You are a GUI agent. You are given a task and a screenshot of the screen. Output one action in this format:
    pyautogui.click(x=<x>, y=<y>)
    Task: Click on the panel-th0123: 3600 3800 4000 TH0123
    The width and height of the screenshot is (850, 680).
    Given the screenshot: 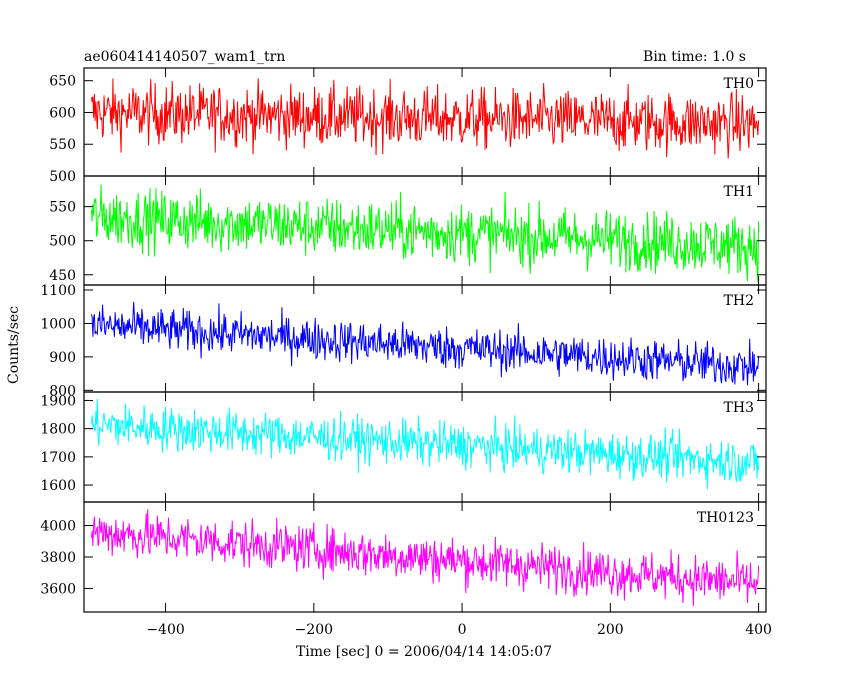 What is the action you would take?
    pyautogui.click(x=403, y=557)
    